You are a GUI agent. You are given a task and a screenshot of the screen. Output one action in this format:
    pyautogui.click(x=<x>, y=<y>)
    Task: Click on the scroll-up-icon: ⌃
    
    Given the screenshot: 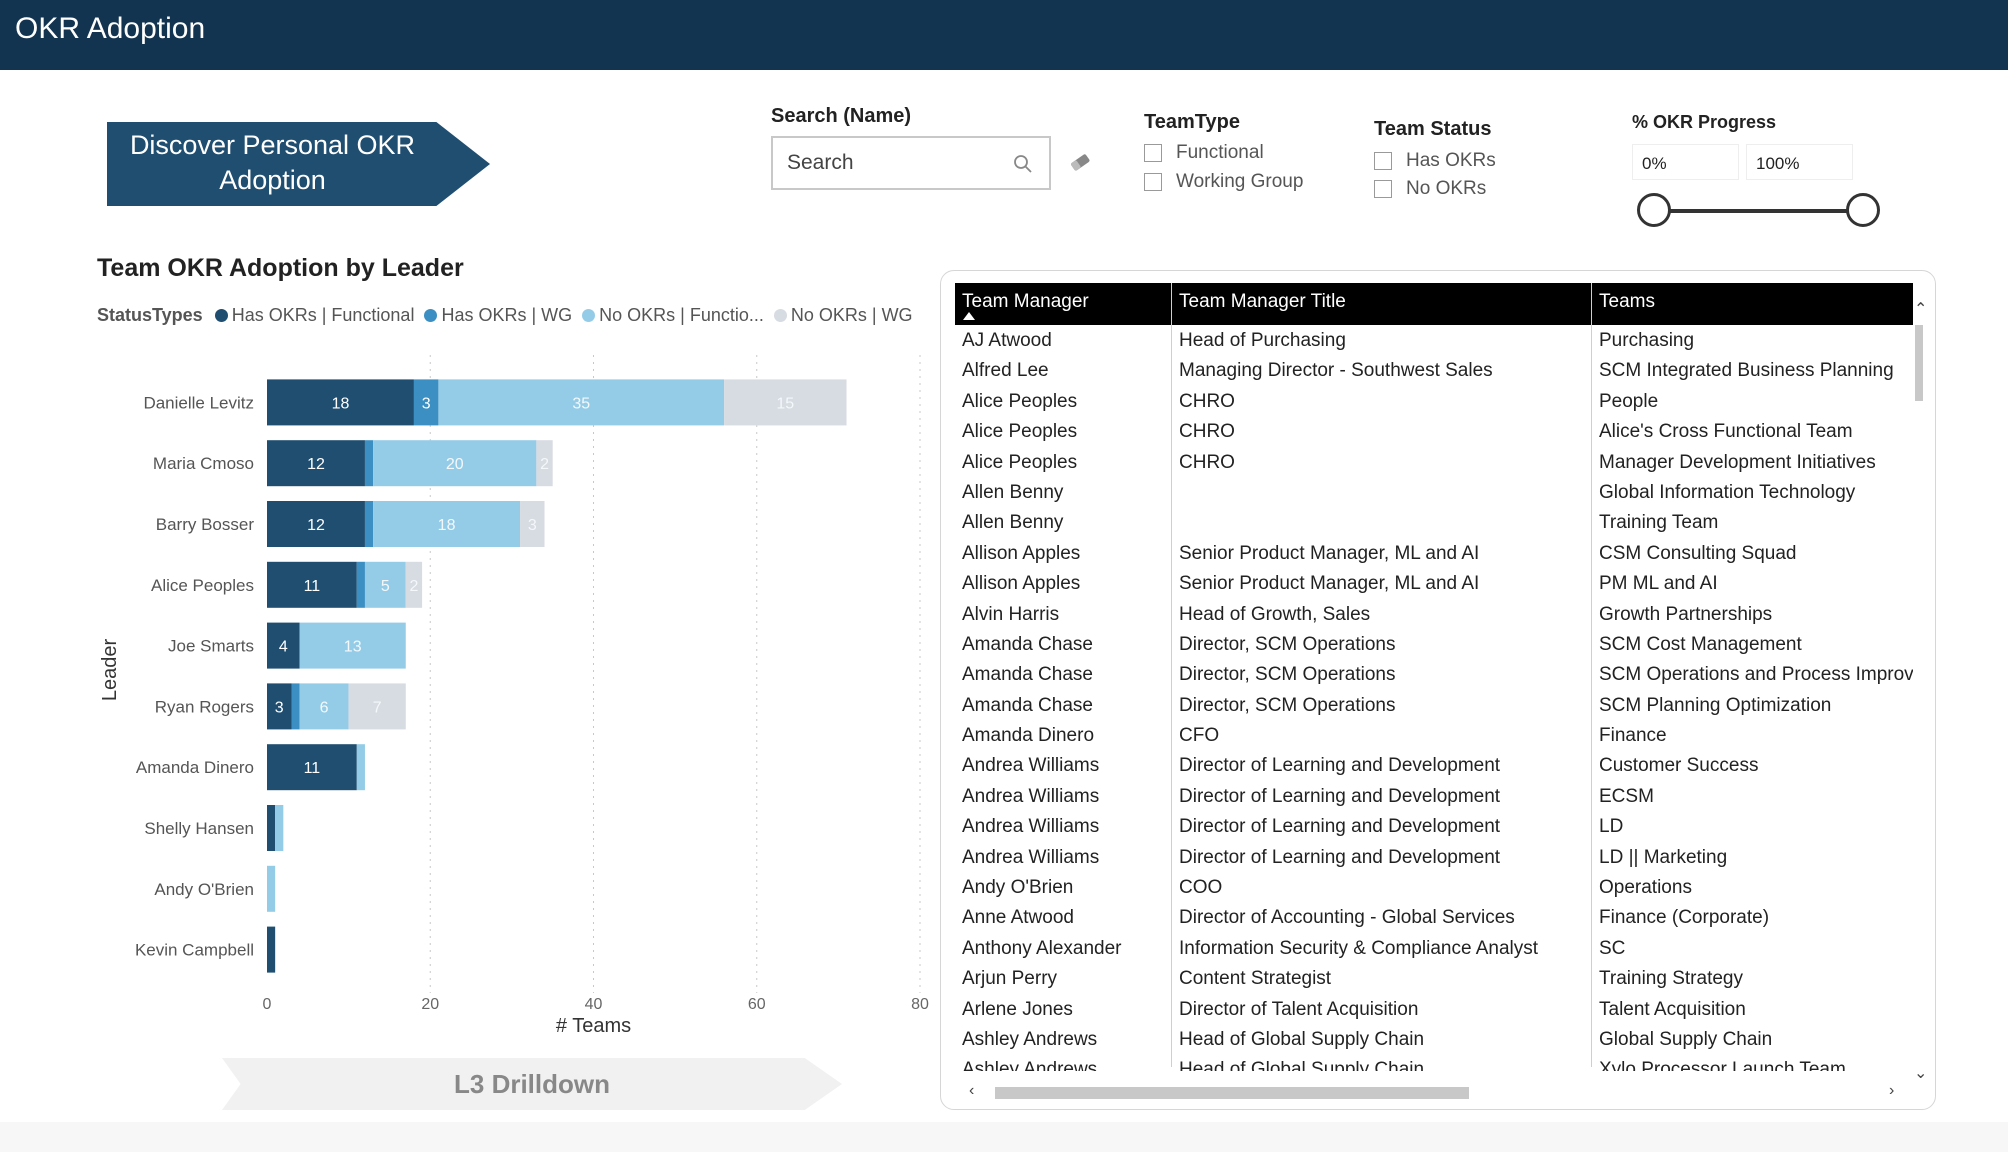 What is the action you would take?
    pyautogui.click(x=1921, y=309)
    